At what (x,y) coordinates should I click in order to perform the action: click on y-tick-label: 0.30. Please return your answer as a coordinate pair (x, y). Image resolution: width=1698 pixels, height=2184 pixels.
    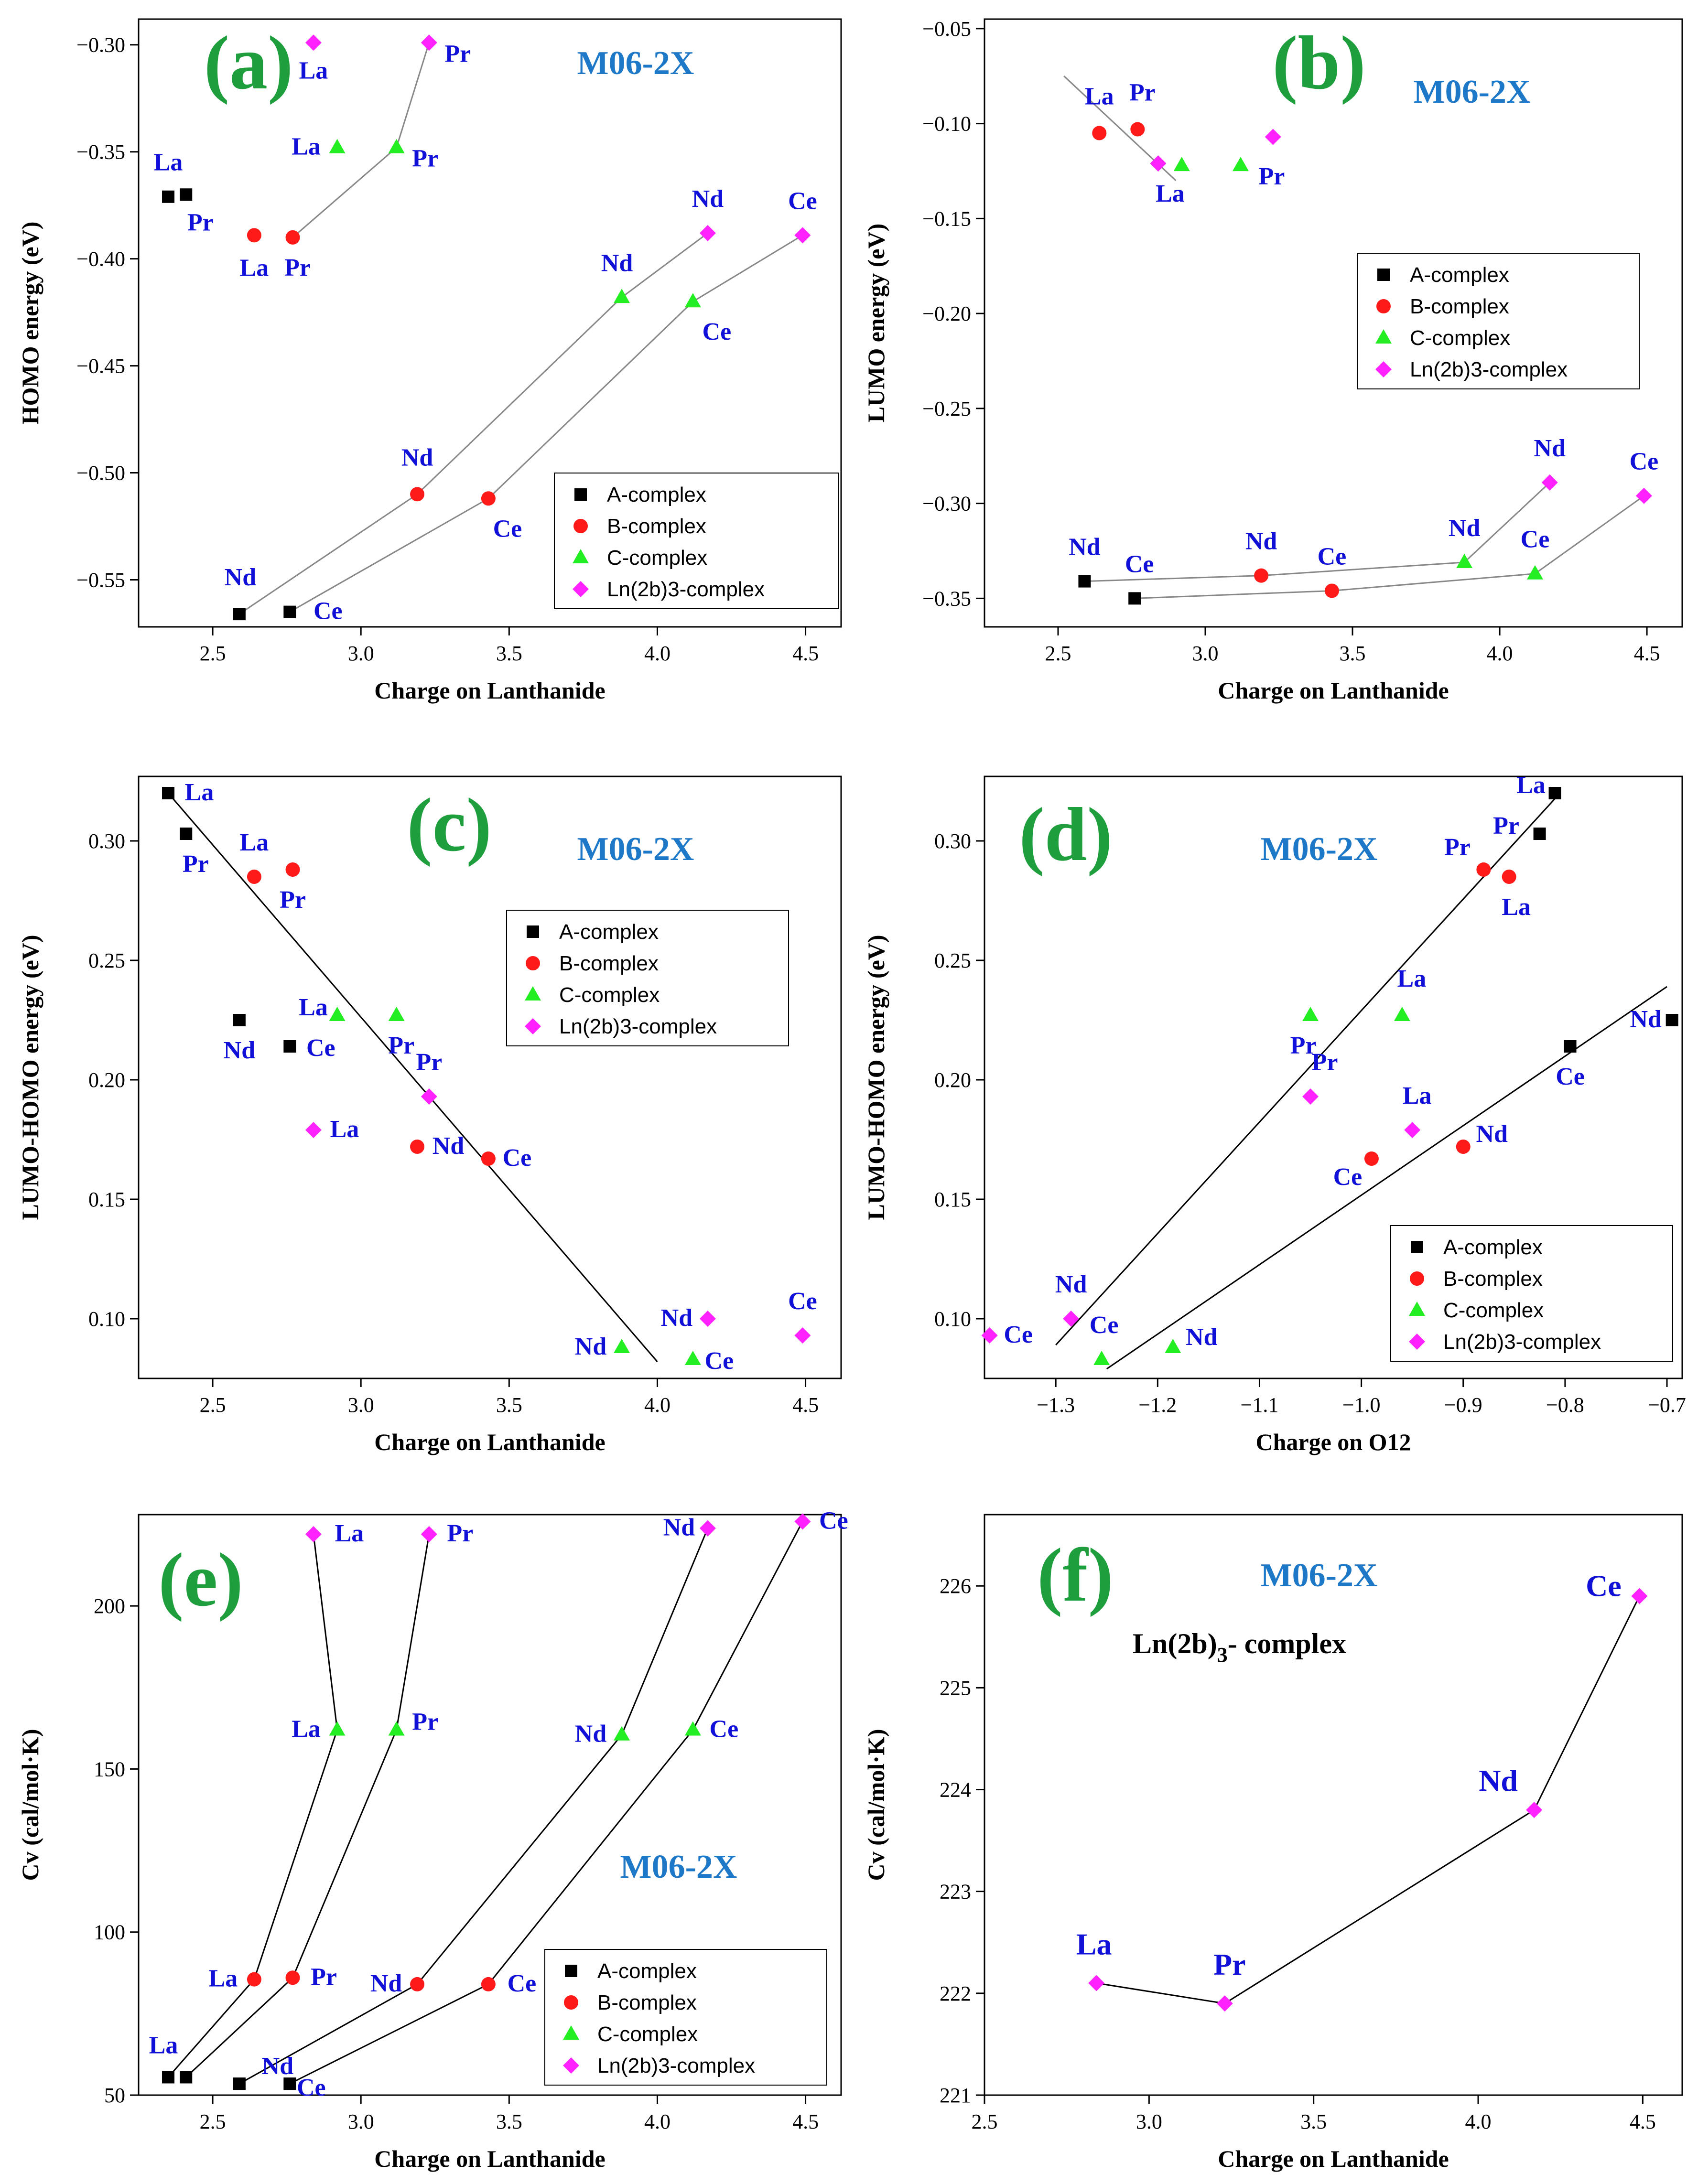
    Looking at the image, I should click on (953, 841).